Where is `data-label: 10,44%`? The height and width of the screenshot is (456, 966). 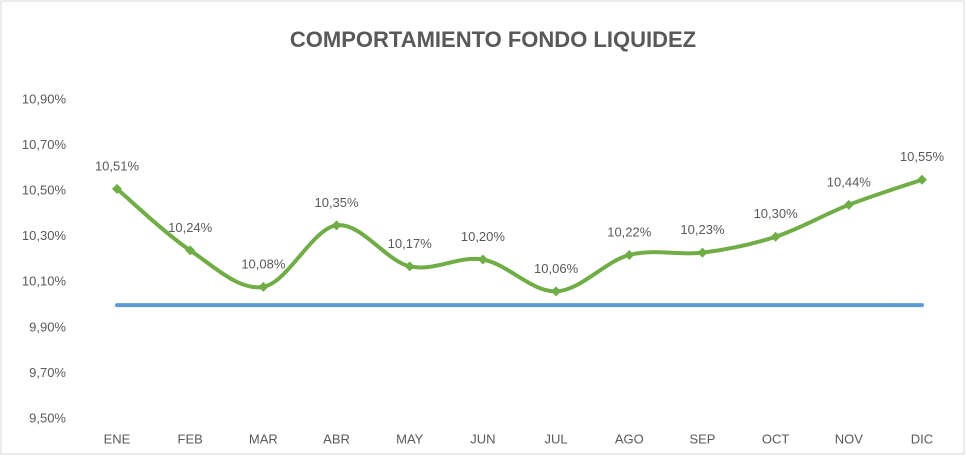
data-label: 10,44% is located at coordinates (849, 181).